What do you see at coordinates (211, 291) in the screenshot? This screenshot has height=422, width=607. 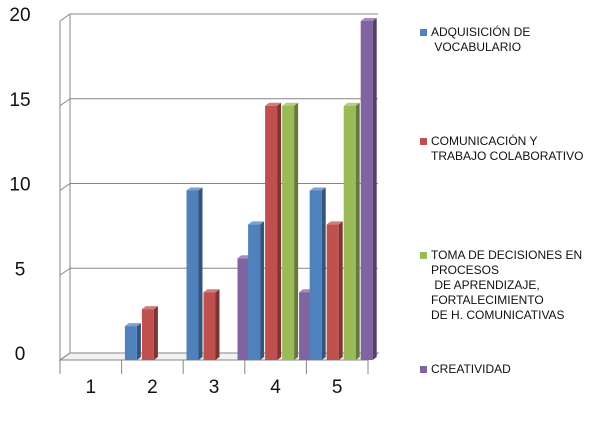 I see `bar-top-s1-c2` at bounding box center [211, 291].